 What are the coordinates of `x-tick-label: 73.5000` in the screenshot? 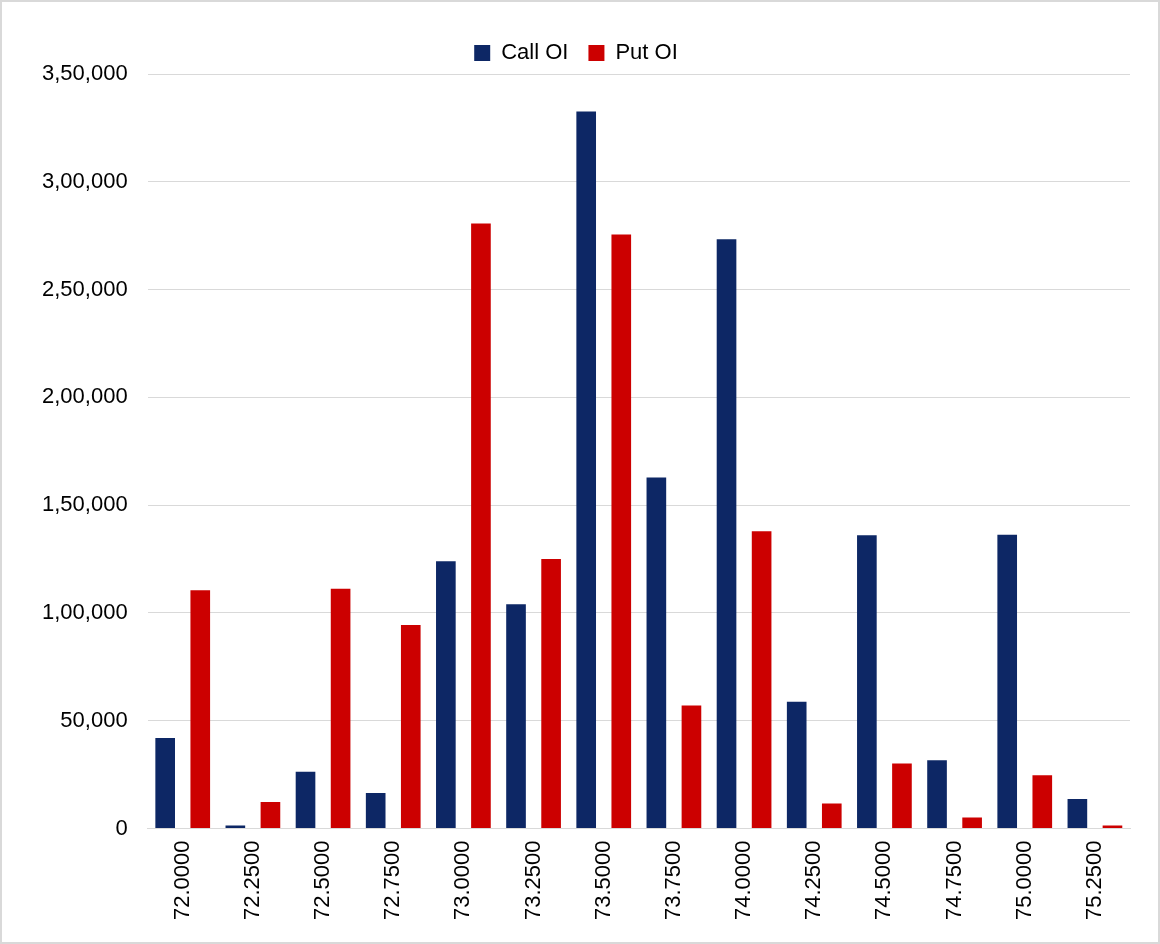 It's located at (602, 880).